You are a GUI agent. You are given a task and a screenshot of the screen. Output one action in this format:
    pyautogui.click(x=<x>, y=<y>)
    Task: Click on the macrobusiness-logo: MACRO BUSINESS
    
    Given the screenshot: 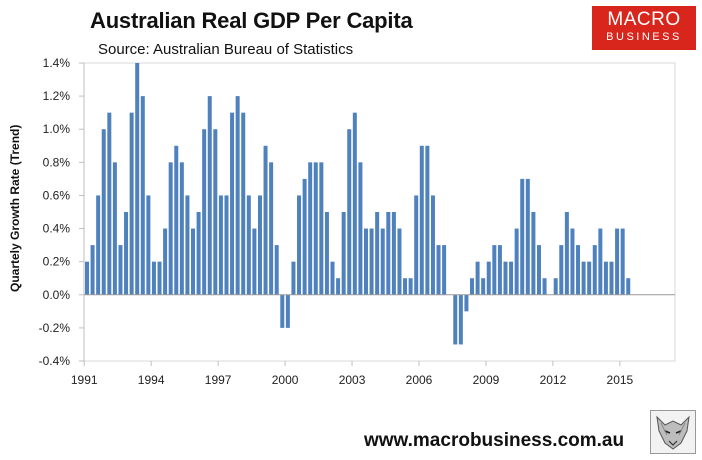 What is the action you would take?
    pyautogui.click(x=644, y=28)
    